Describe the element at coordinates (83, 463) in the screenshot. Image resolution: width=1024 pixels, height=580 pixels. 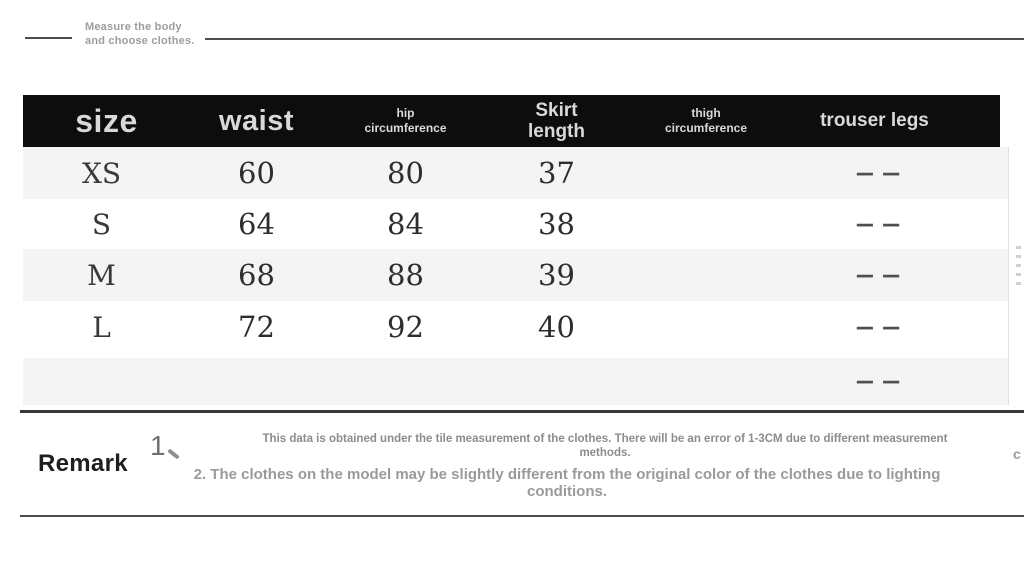
I see `remark-label: Remark` at that location.